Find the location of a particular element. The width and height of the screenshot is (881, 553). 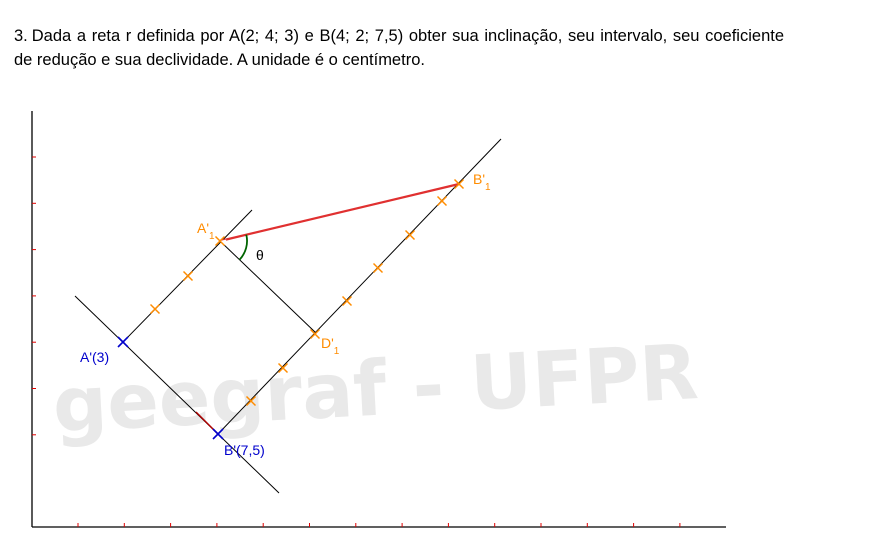

label-d1-sub: 1 is located at coordinates (337, 351).